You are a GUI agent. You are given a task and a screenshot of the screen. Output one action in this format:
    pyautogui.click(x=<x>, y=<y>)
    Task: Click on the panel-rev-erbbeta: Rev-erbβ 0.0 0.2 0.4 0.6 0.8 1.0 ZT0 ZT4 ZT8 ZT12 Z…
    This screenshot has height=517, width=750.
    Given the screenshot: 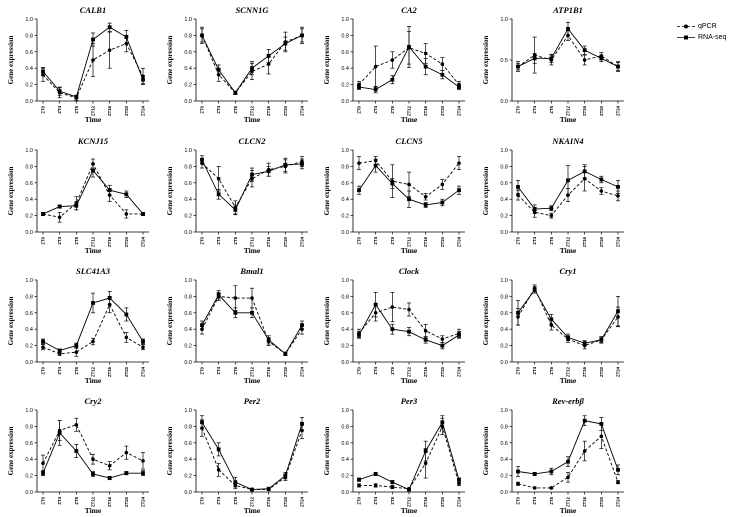 What is the action you would take?
    pyautogui.click(x=553, y=455)
    